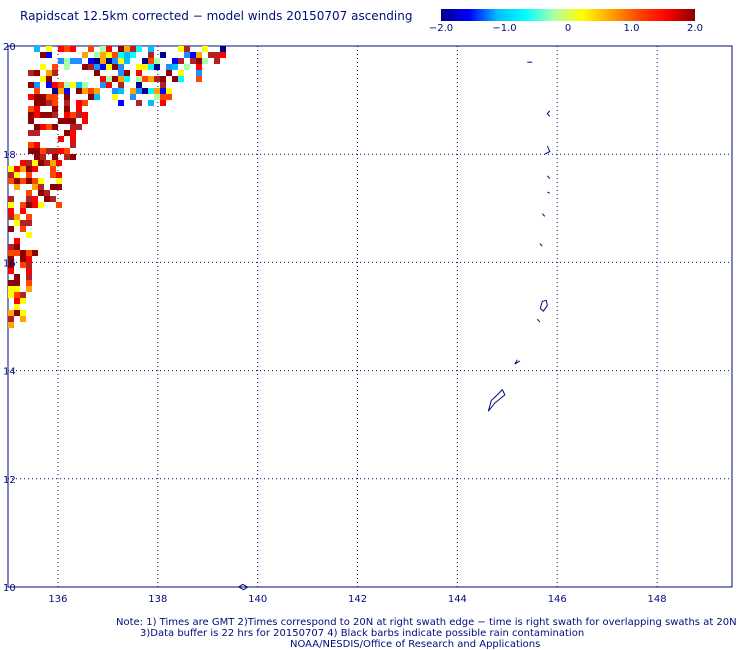 This screenshot has height=650, width=740. Describe the element at coordinates (257, 599) in the screenshot. I see `lon-tick-label: 140` at that location.